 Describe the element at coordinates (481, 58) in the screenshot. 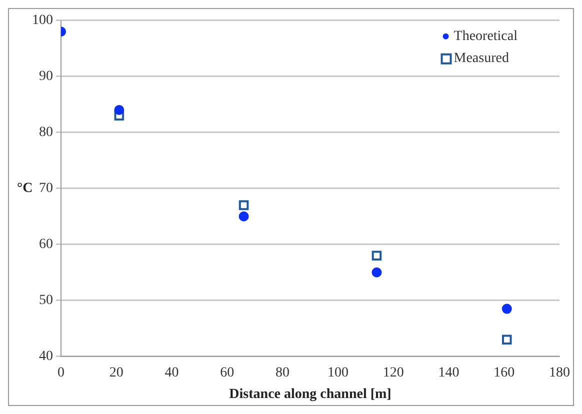

I see `legend-label: Measured` at that location.